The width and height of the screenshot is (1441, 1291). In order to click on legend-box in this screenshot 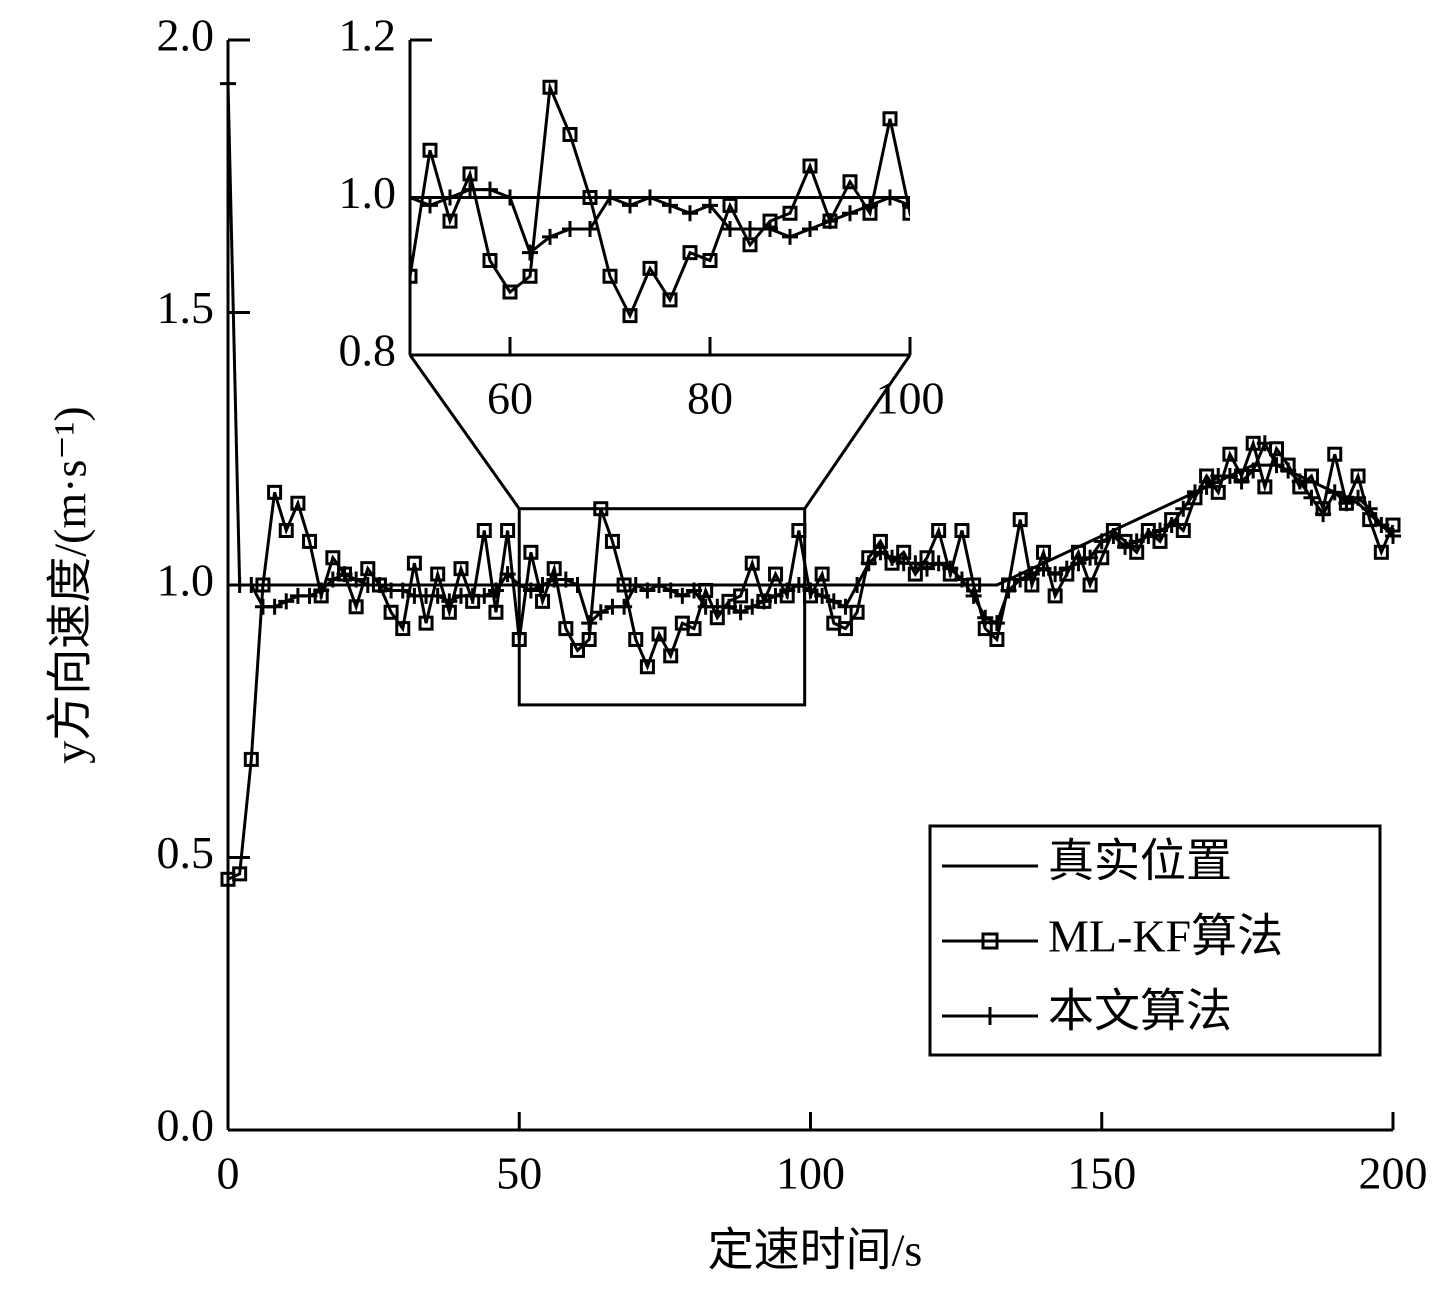, I will do `click(1155, 940)`.